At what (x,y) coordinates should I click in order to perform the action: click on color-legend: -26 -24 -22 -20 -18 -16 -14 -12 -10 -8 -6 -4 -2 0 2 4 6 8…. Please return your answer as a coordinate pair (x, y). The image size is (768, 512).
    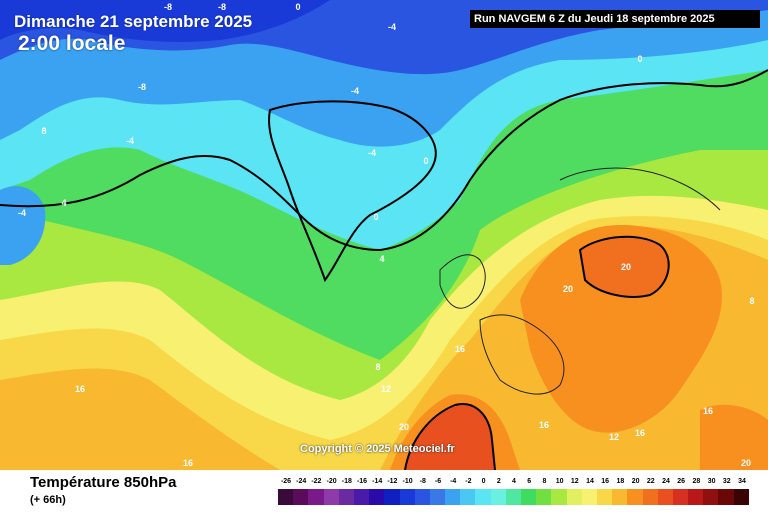
    Looking at the image, I should click on (513, 494).